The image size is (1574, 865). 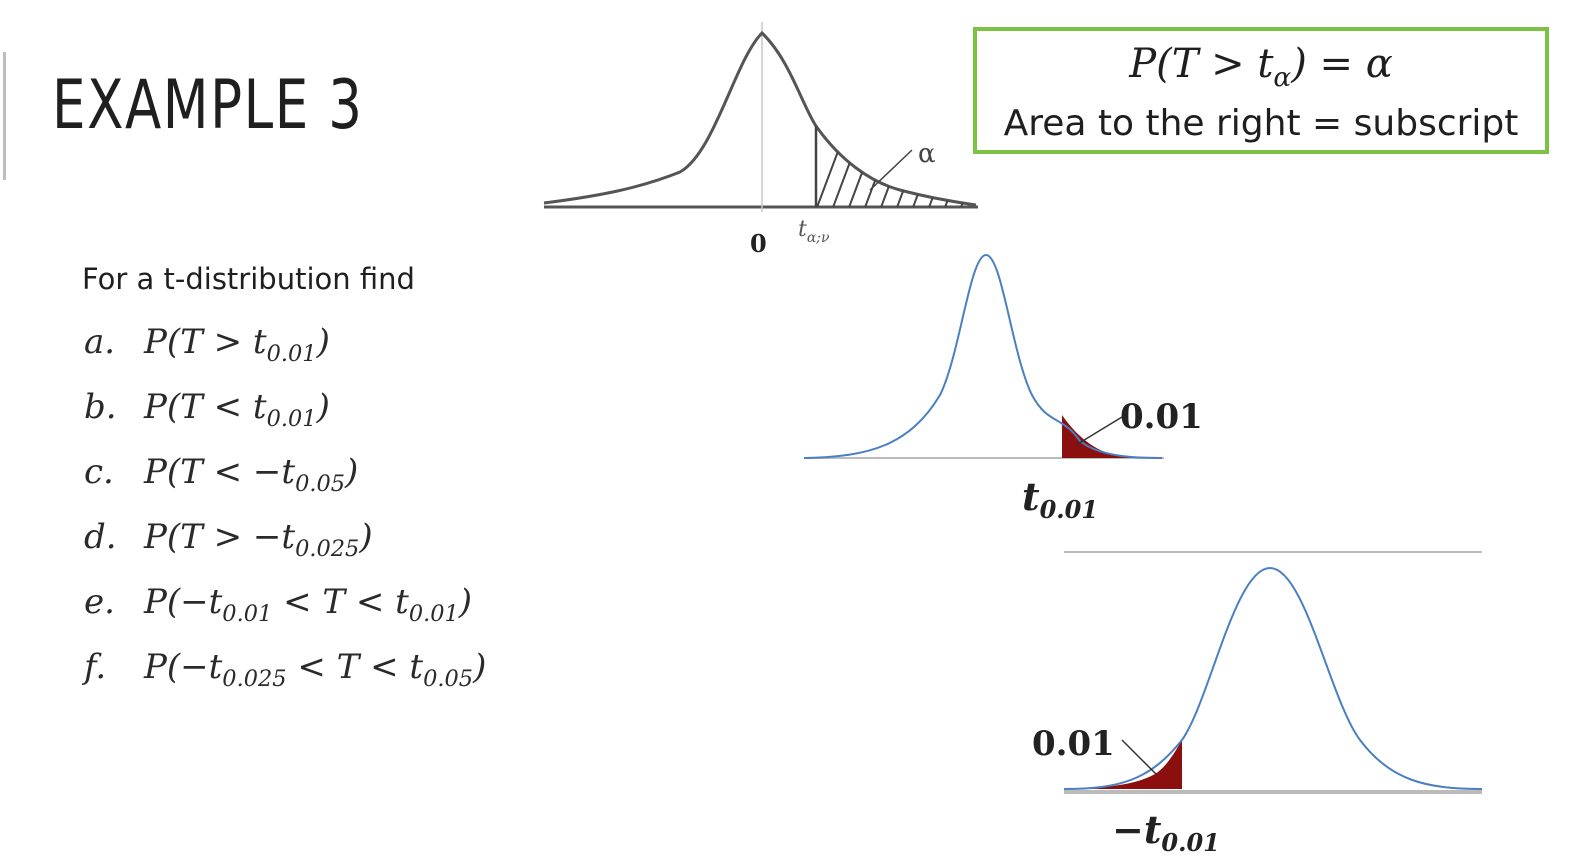 What do you see at coordinates (237, 409) in the screenshot?
I see `problem-expression: P(T < t0.01)` at bounding box center [237, 409].